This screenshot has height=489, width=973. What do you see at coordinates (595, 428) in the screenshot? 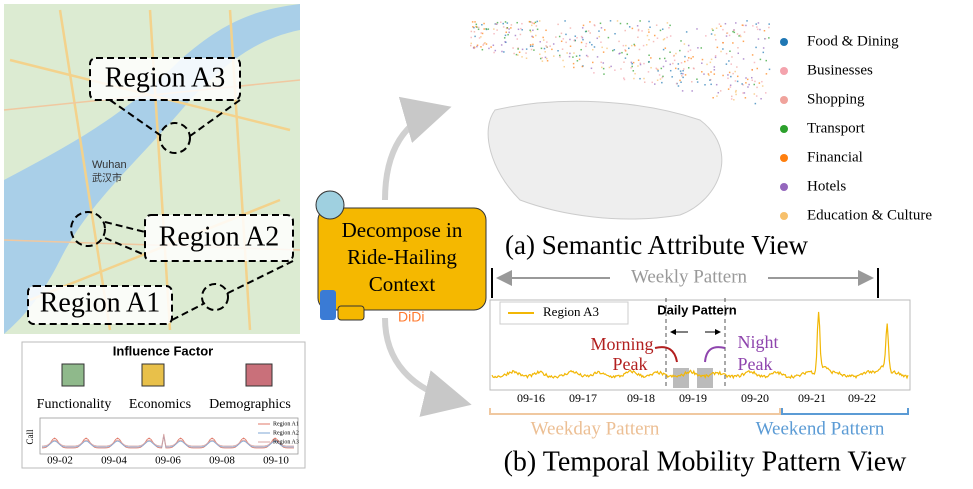
I see `weekday-label: Weekday Pattern` at bounding box center [595, 428].